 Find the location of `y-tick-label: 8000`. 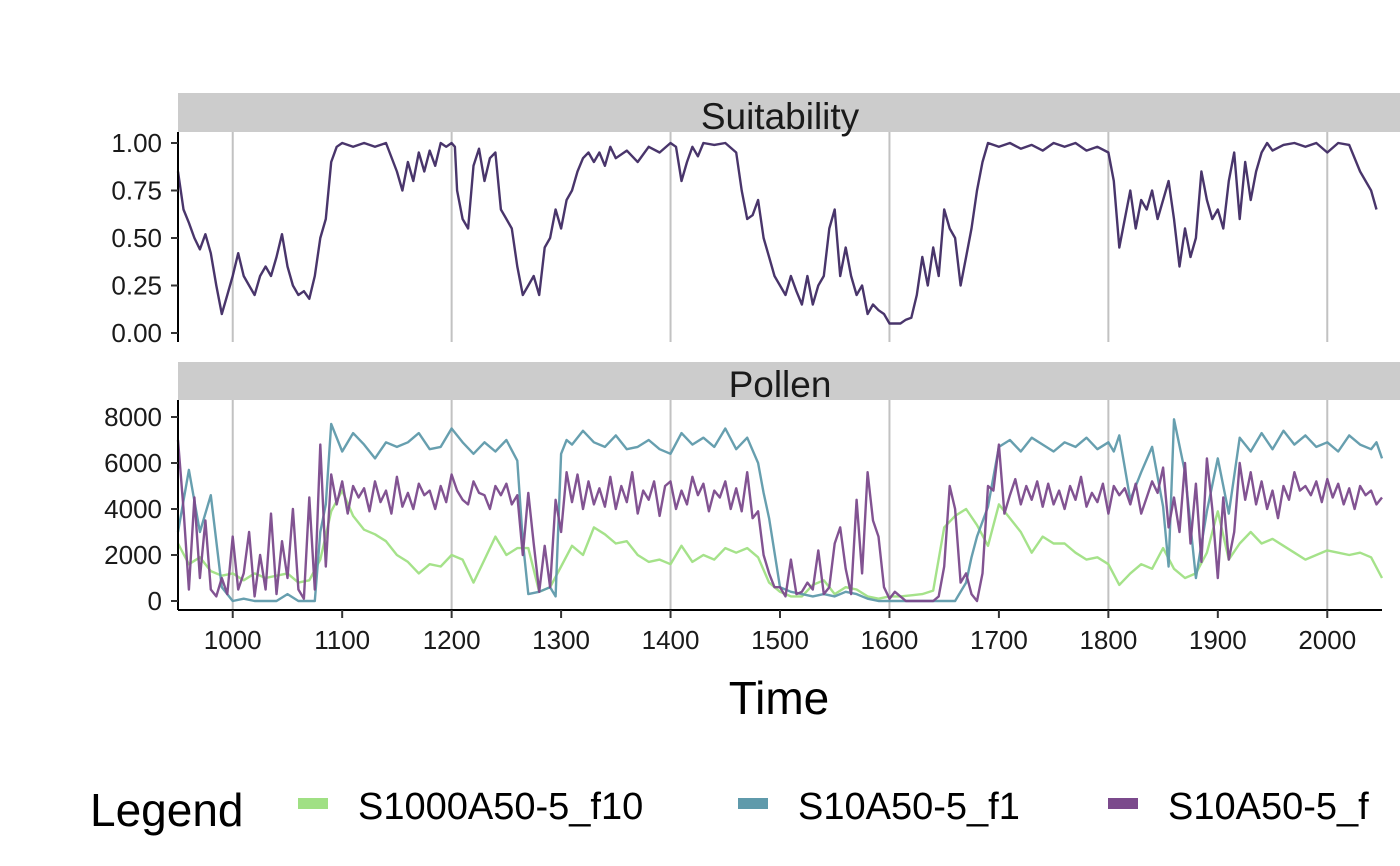

y-tick-label: 8000 is located at coordinates (133, 417).